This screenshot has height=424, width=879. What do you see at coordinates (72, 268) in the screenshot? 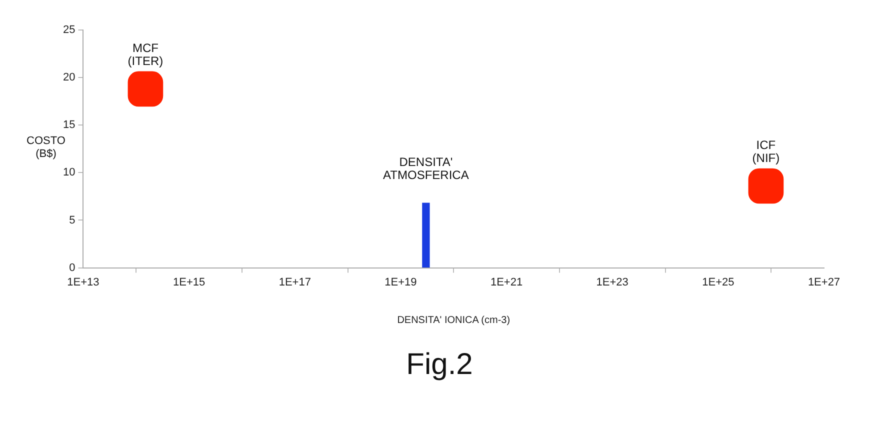
I see `y-tick-label: 0` at bounding box center [72, 268].